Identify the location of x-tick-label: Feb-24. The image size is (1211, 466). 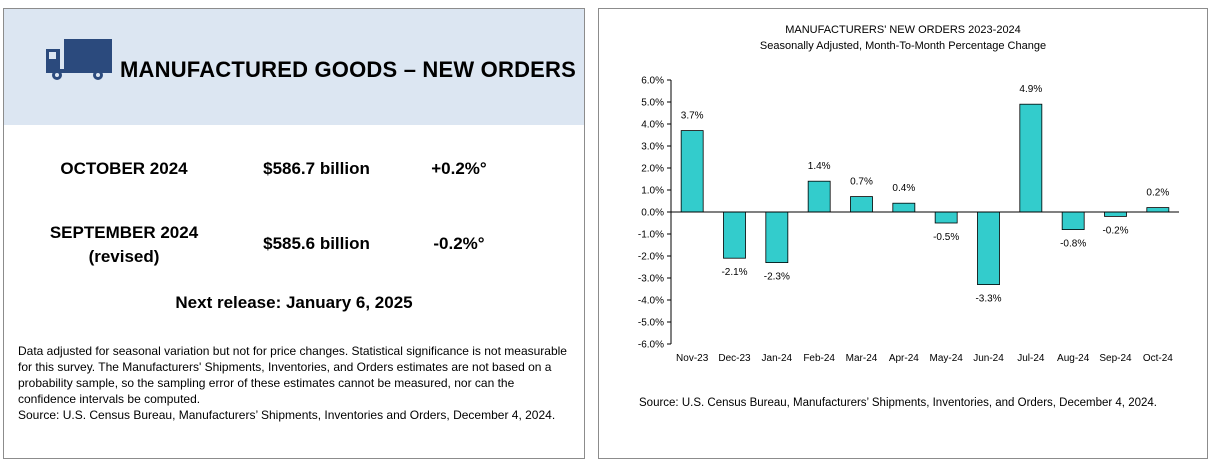
(819, 358).